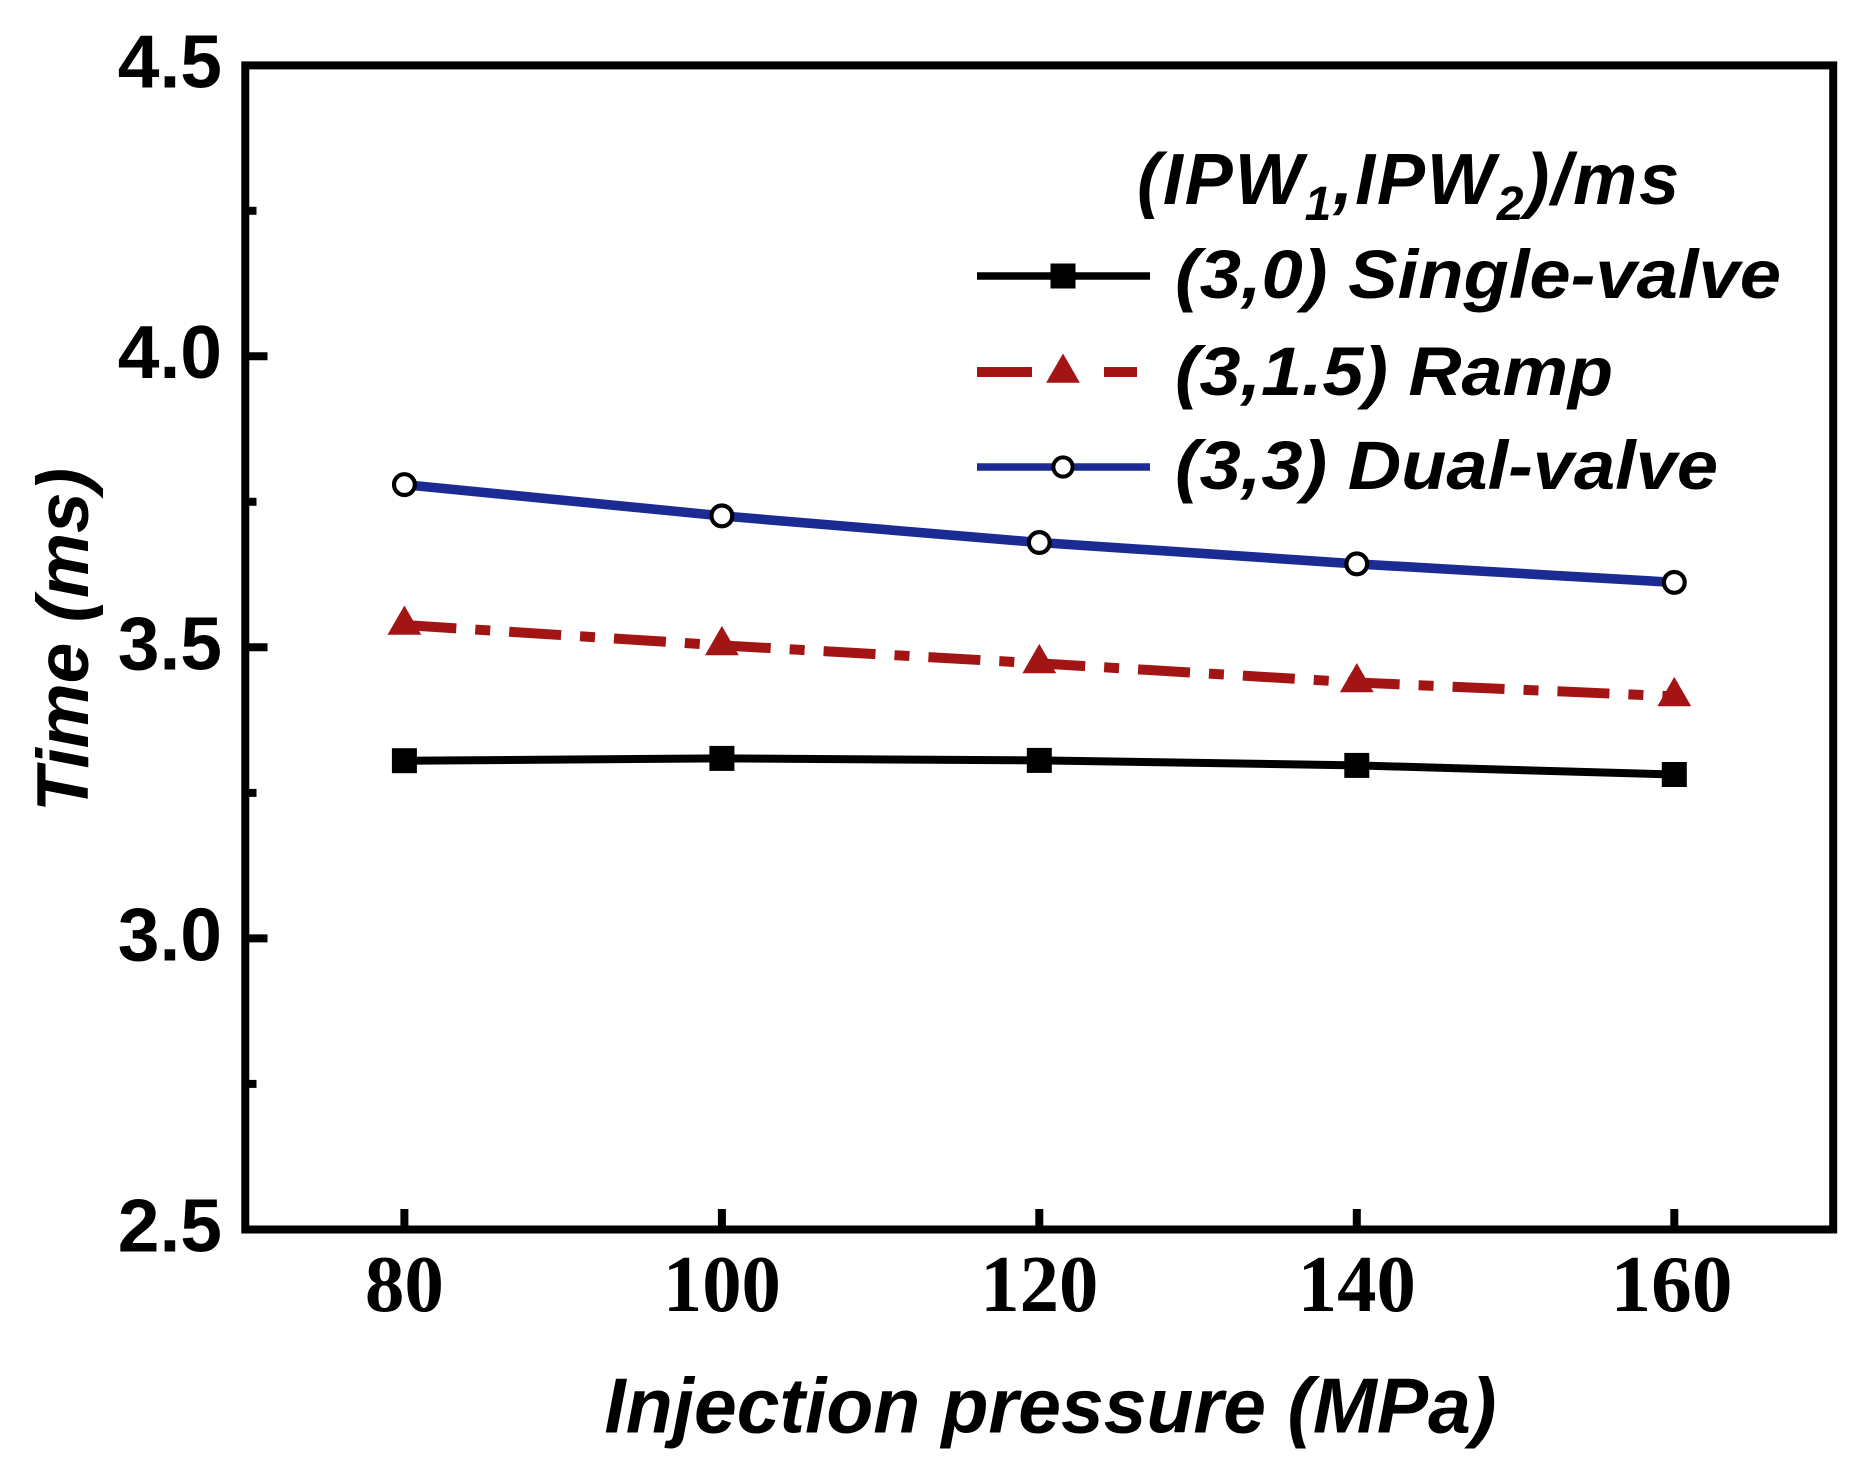 The width and height of the screenshot is (1852, 1465). What do you see at coordinates (1050, 1406) in the screenshot?
I see `svg-text: Injection pressure (MPa)` at bounding box center [1050, 1406].